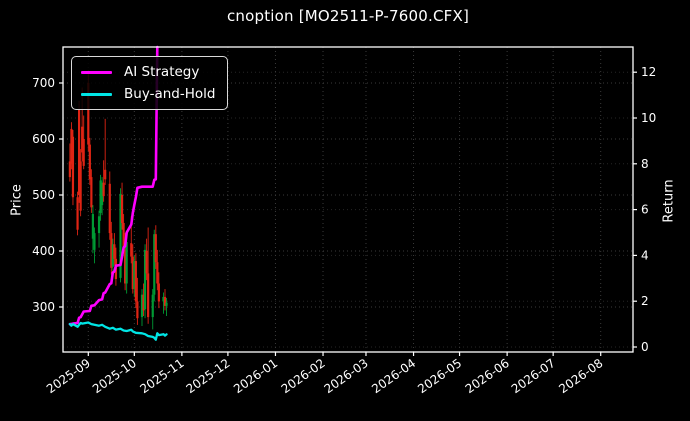 This screenshot has height=421, width=690. Describe the element at coordinates (162, 72) in the screenshot. I see `legend-label-ai-strategy: AI Strategy` at that location.